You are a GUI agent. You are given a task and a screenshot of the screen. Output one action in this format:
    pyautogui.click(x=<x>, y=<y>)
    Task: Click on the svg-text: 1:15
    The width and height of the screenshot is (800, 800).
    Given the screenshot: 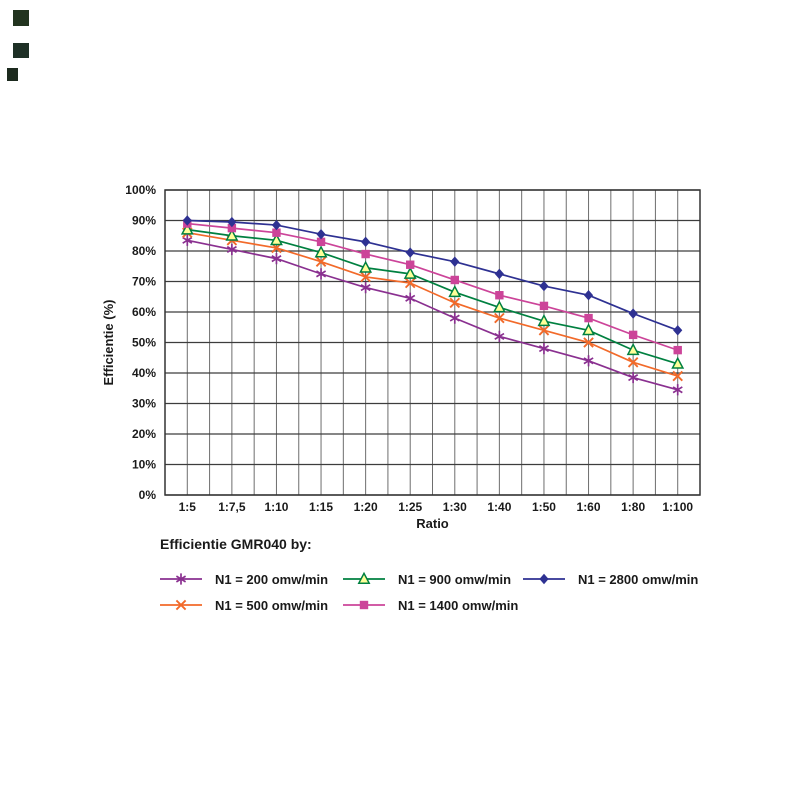 What is the action you would take?
    pyautogui.click(x=321, y=507)
    